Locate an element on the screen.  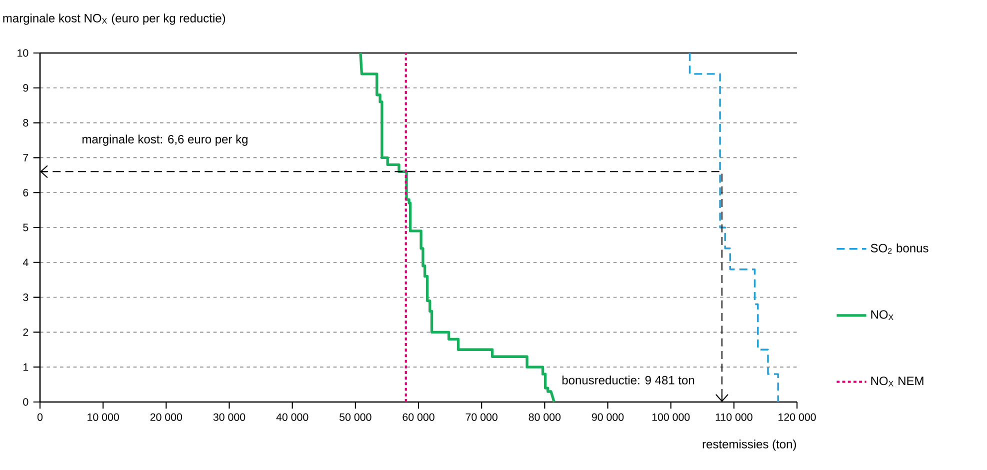
y-tick-label: 0 is located at coordinates (25, 402).